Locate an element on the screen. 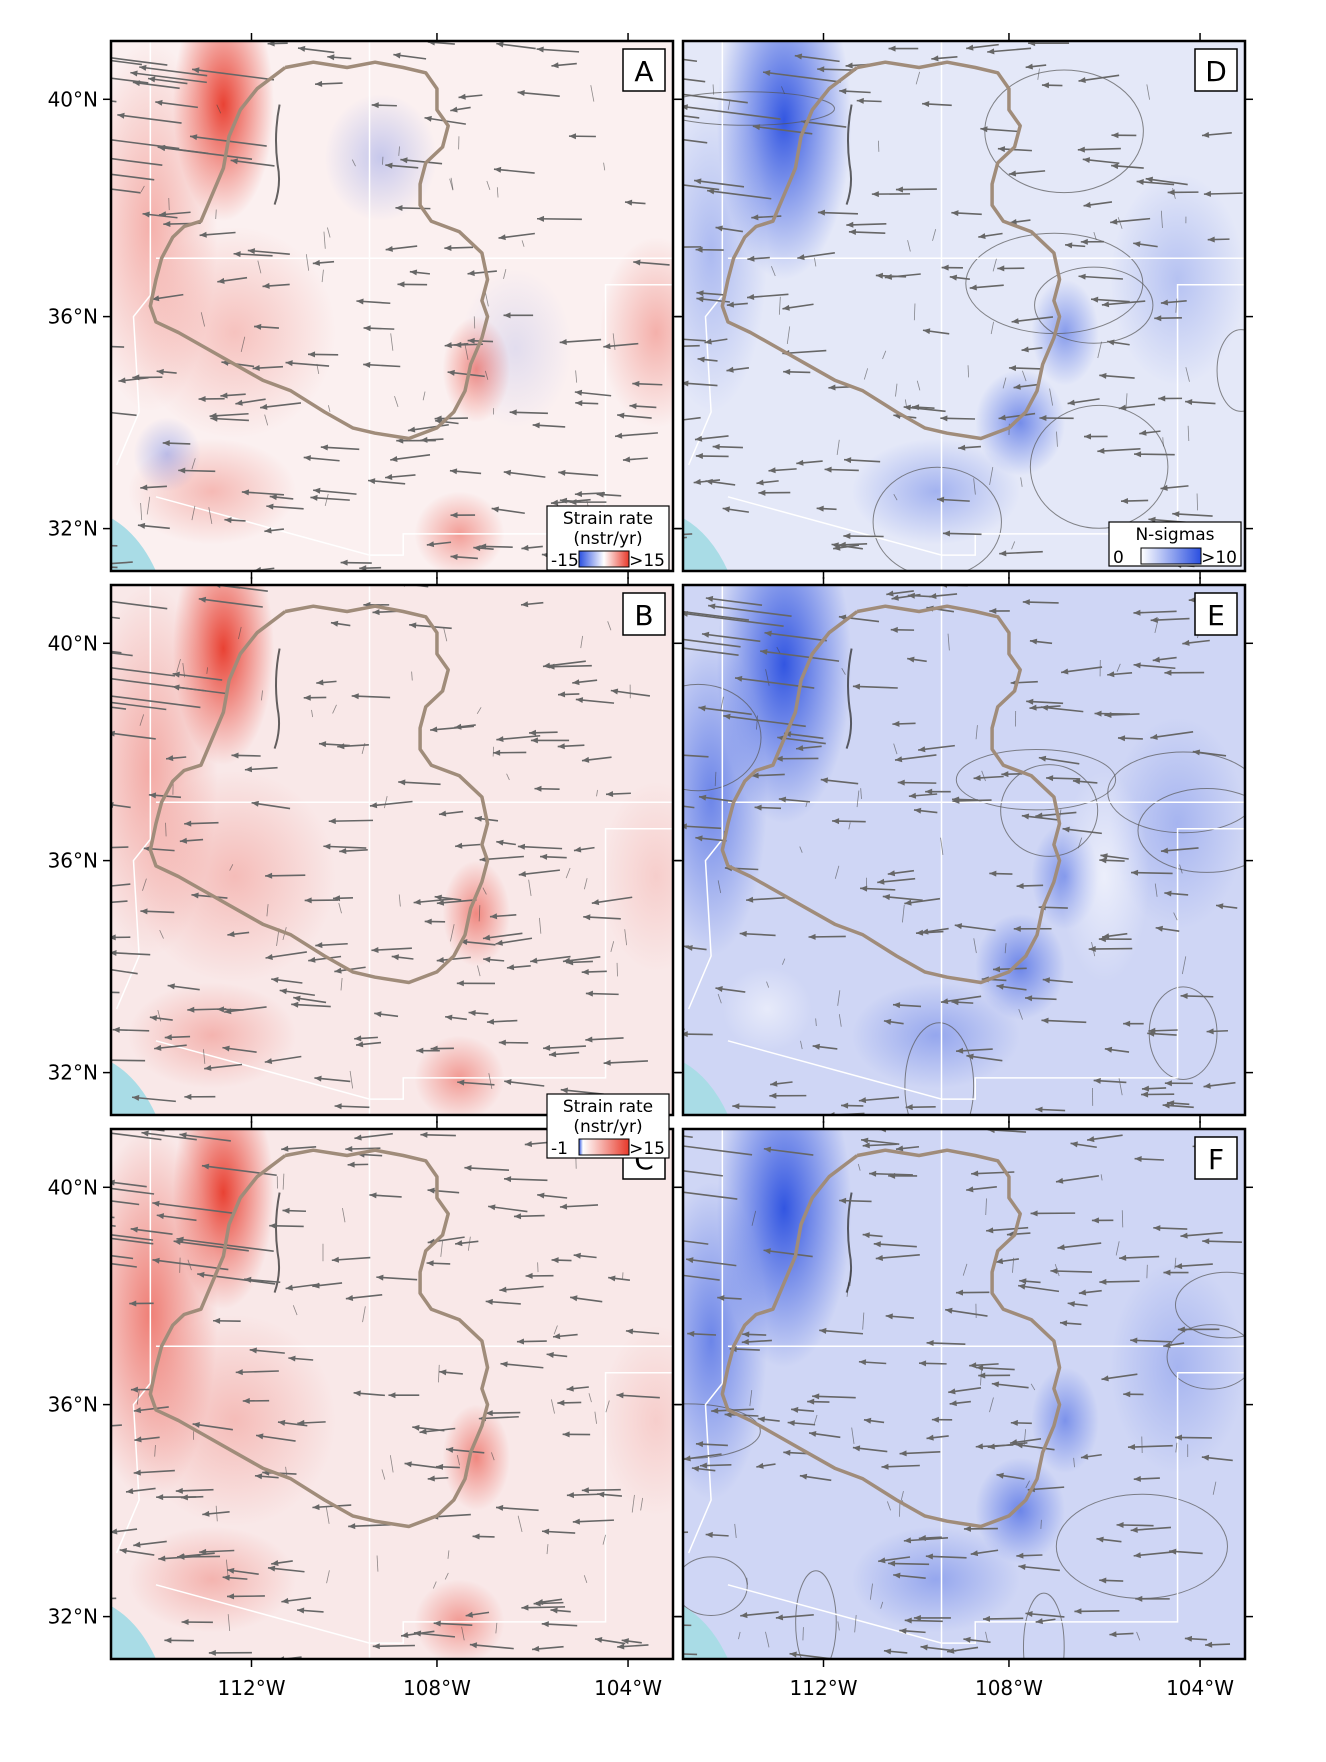  map-panel-d: D is located at coordinates (964, 306).